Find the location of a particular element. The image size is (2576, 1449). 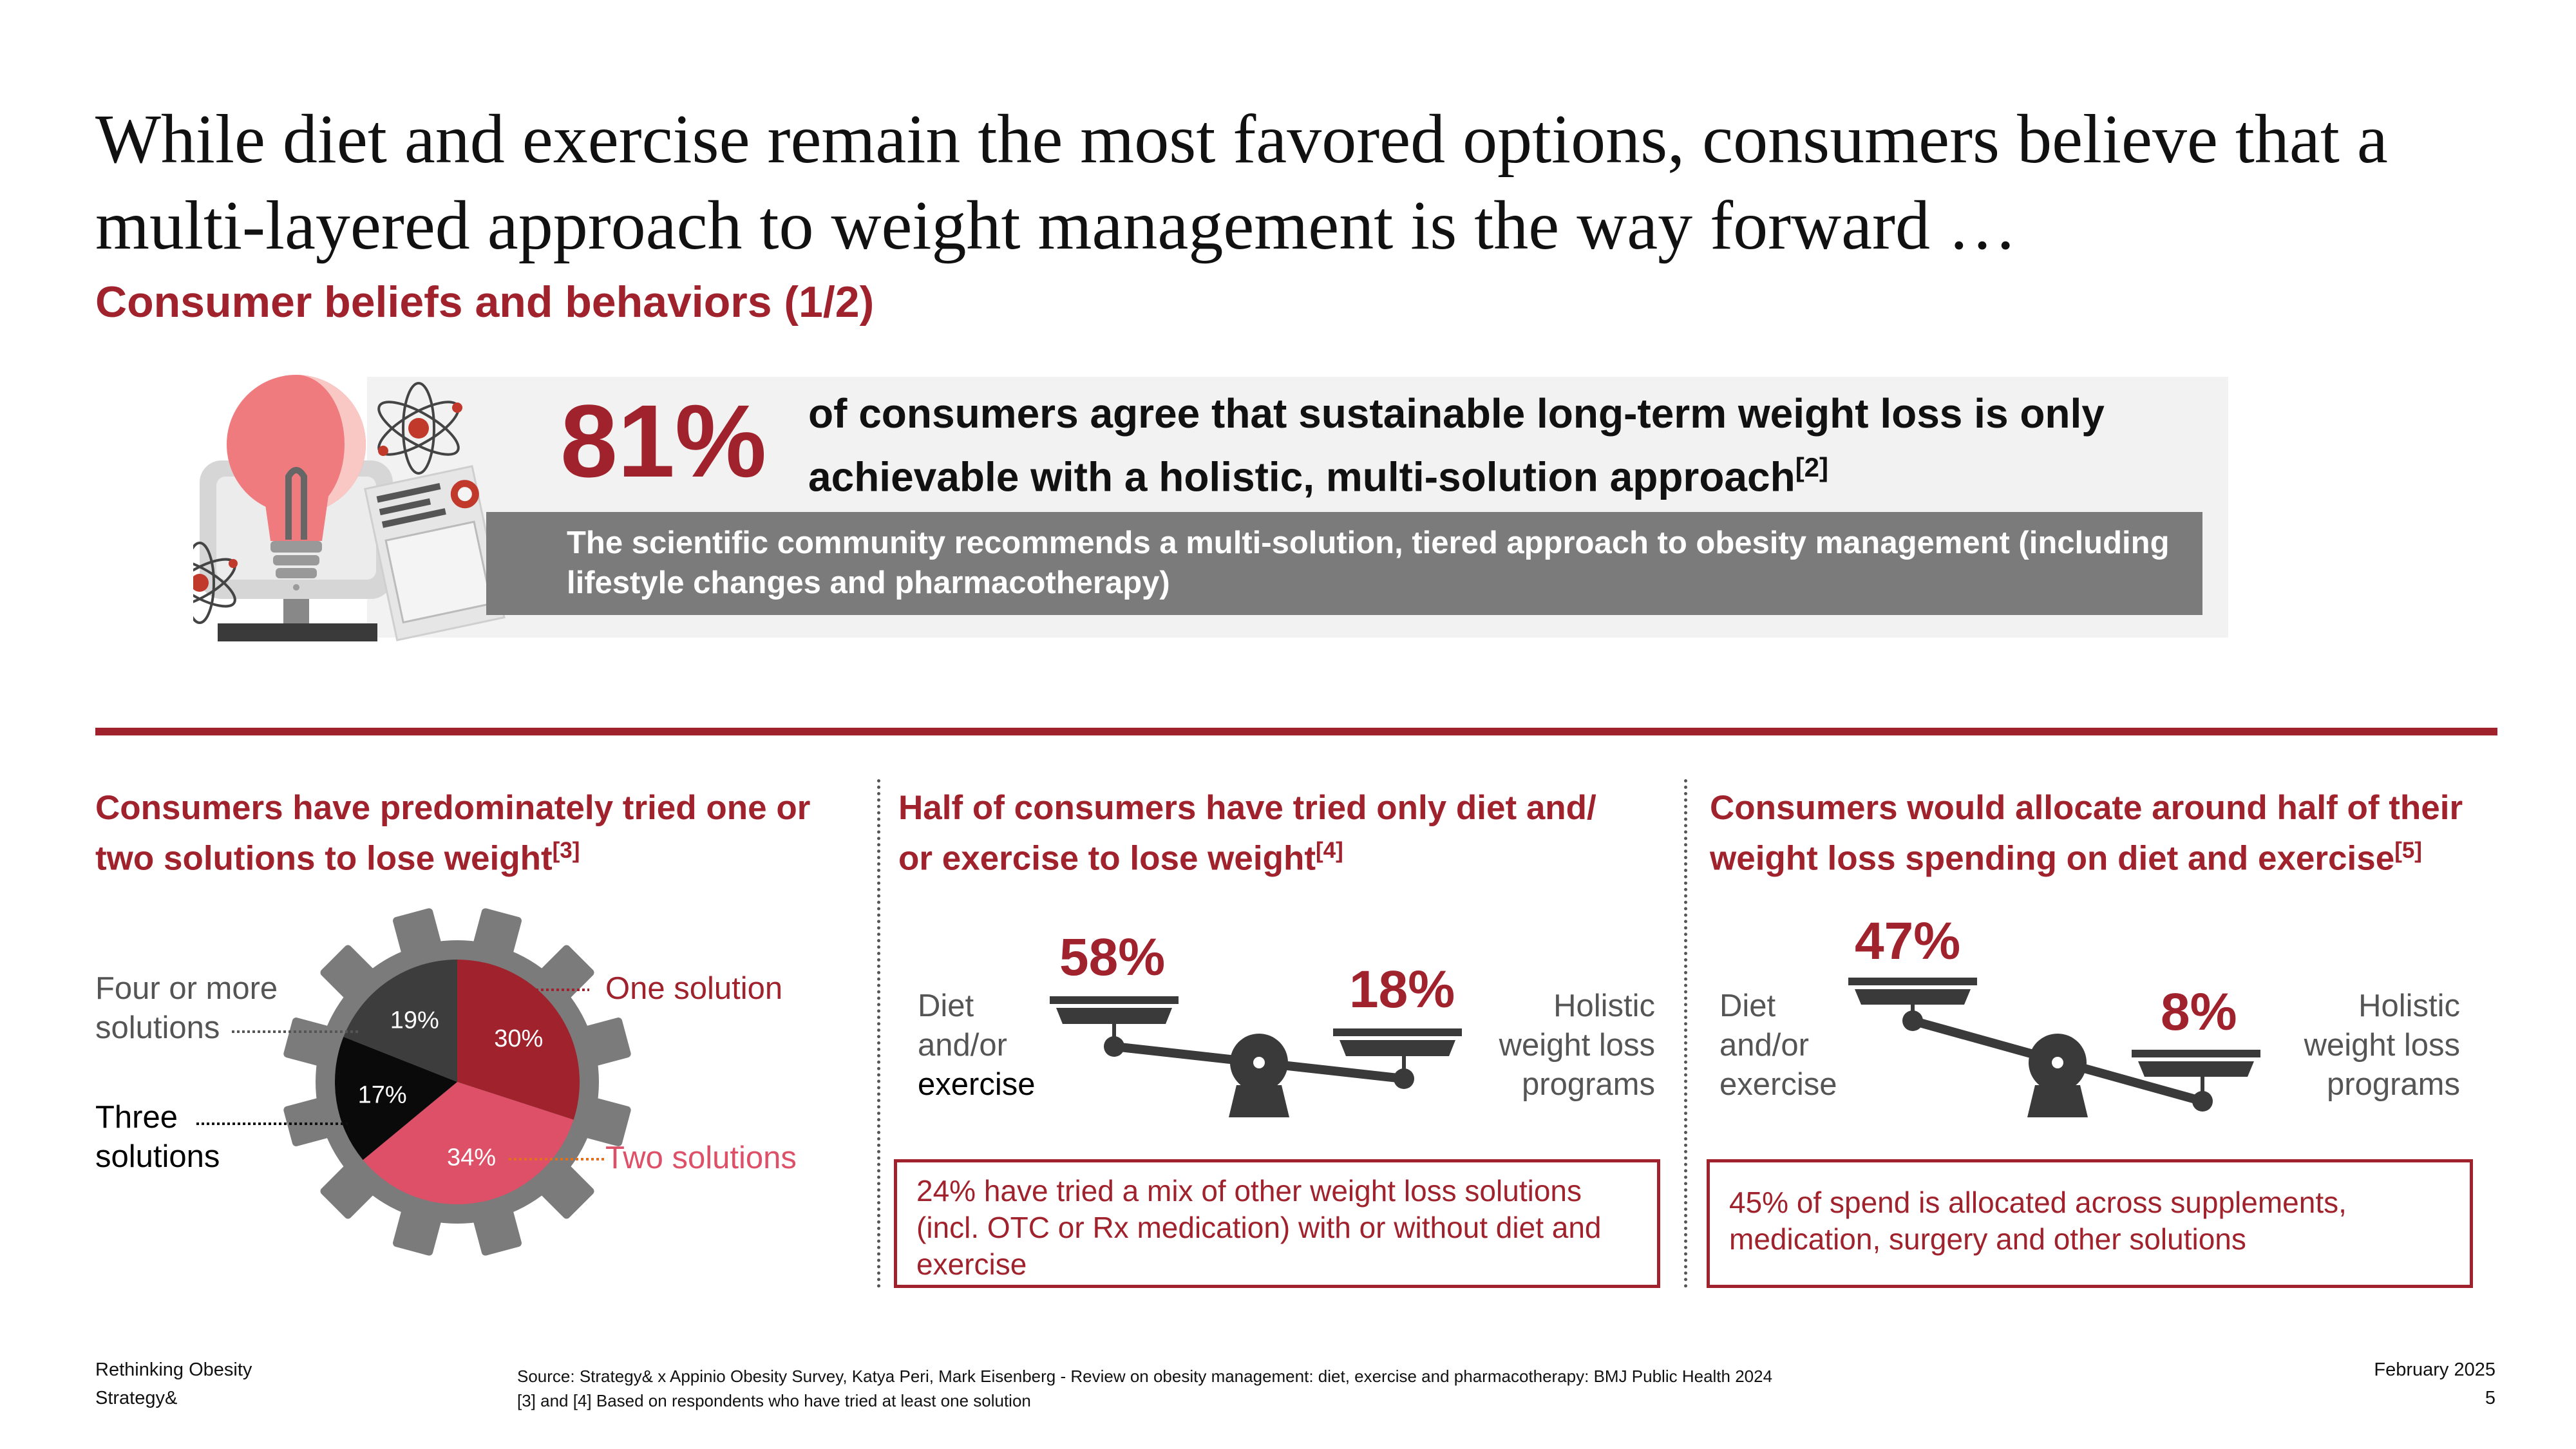

pie-value-label: 30% is located at coordinates (518, 1038).